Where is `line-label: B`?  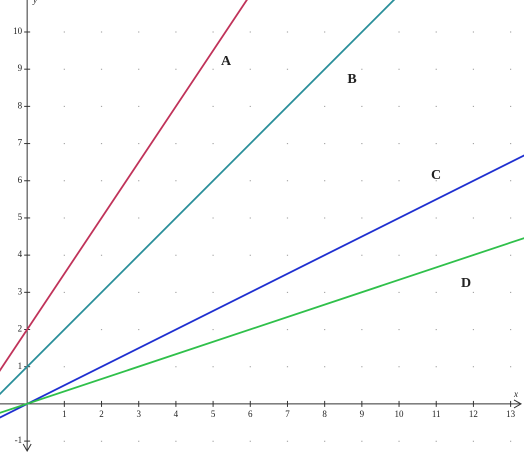
line-label: B is located at coordinates (351, 79).